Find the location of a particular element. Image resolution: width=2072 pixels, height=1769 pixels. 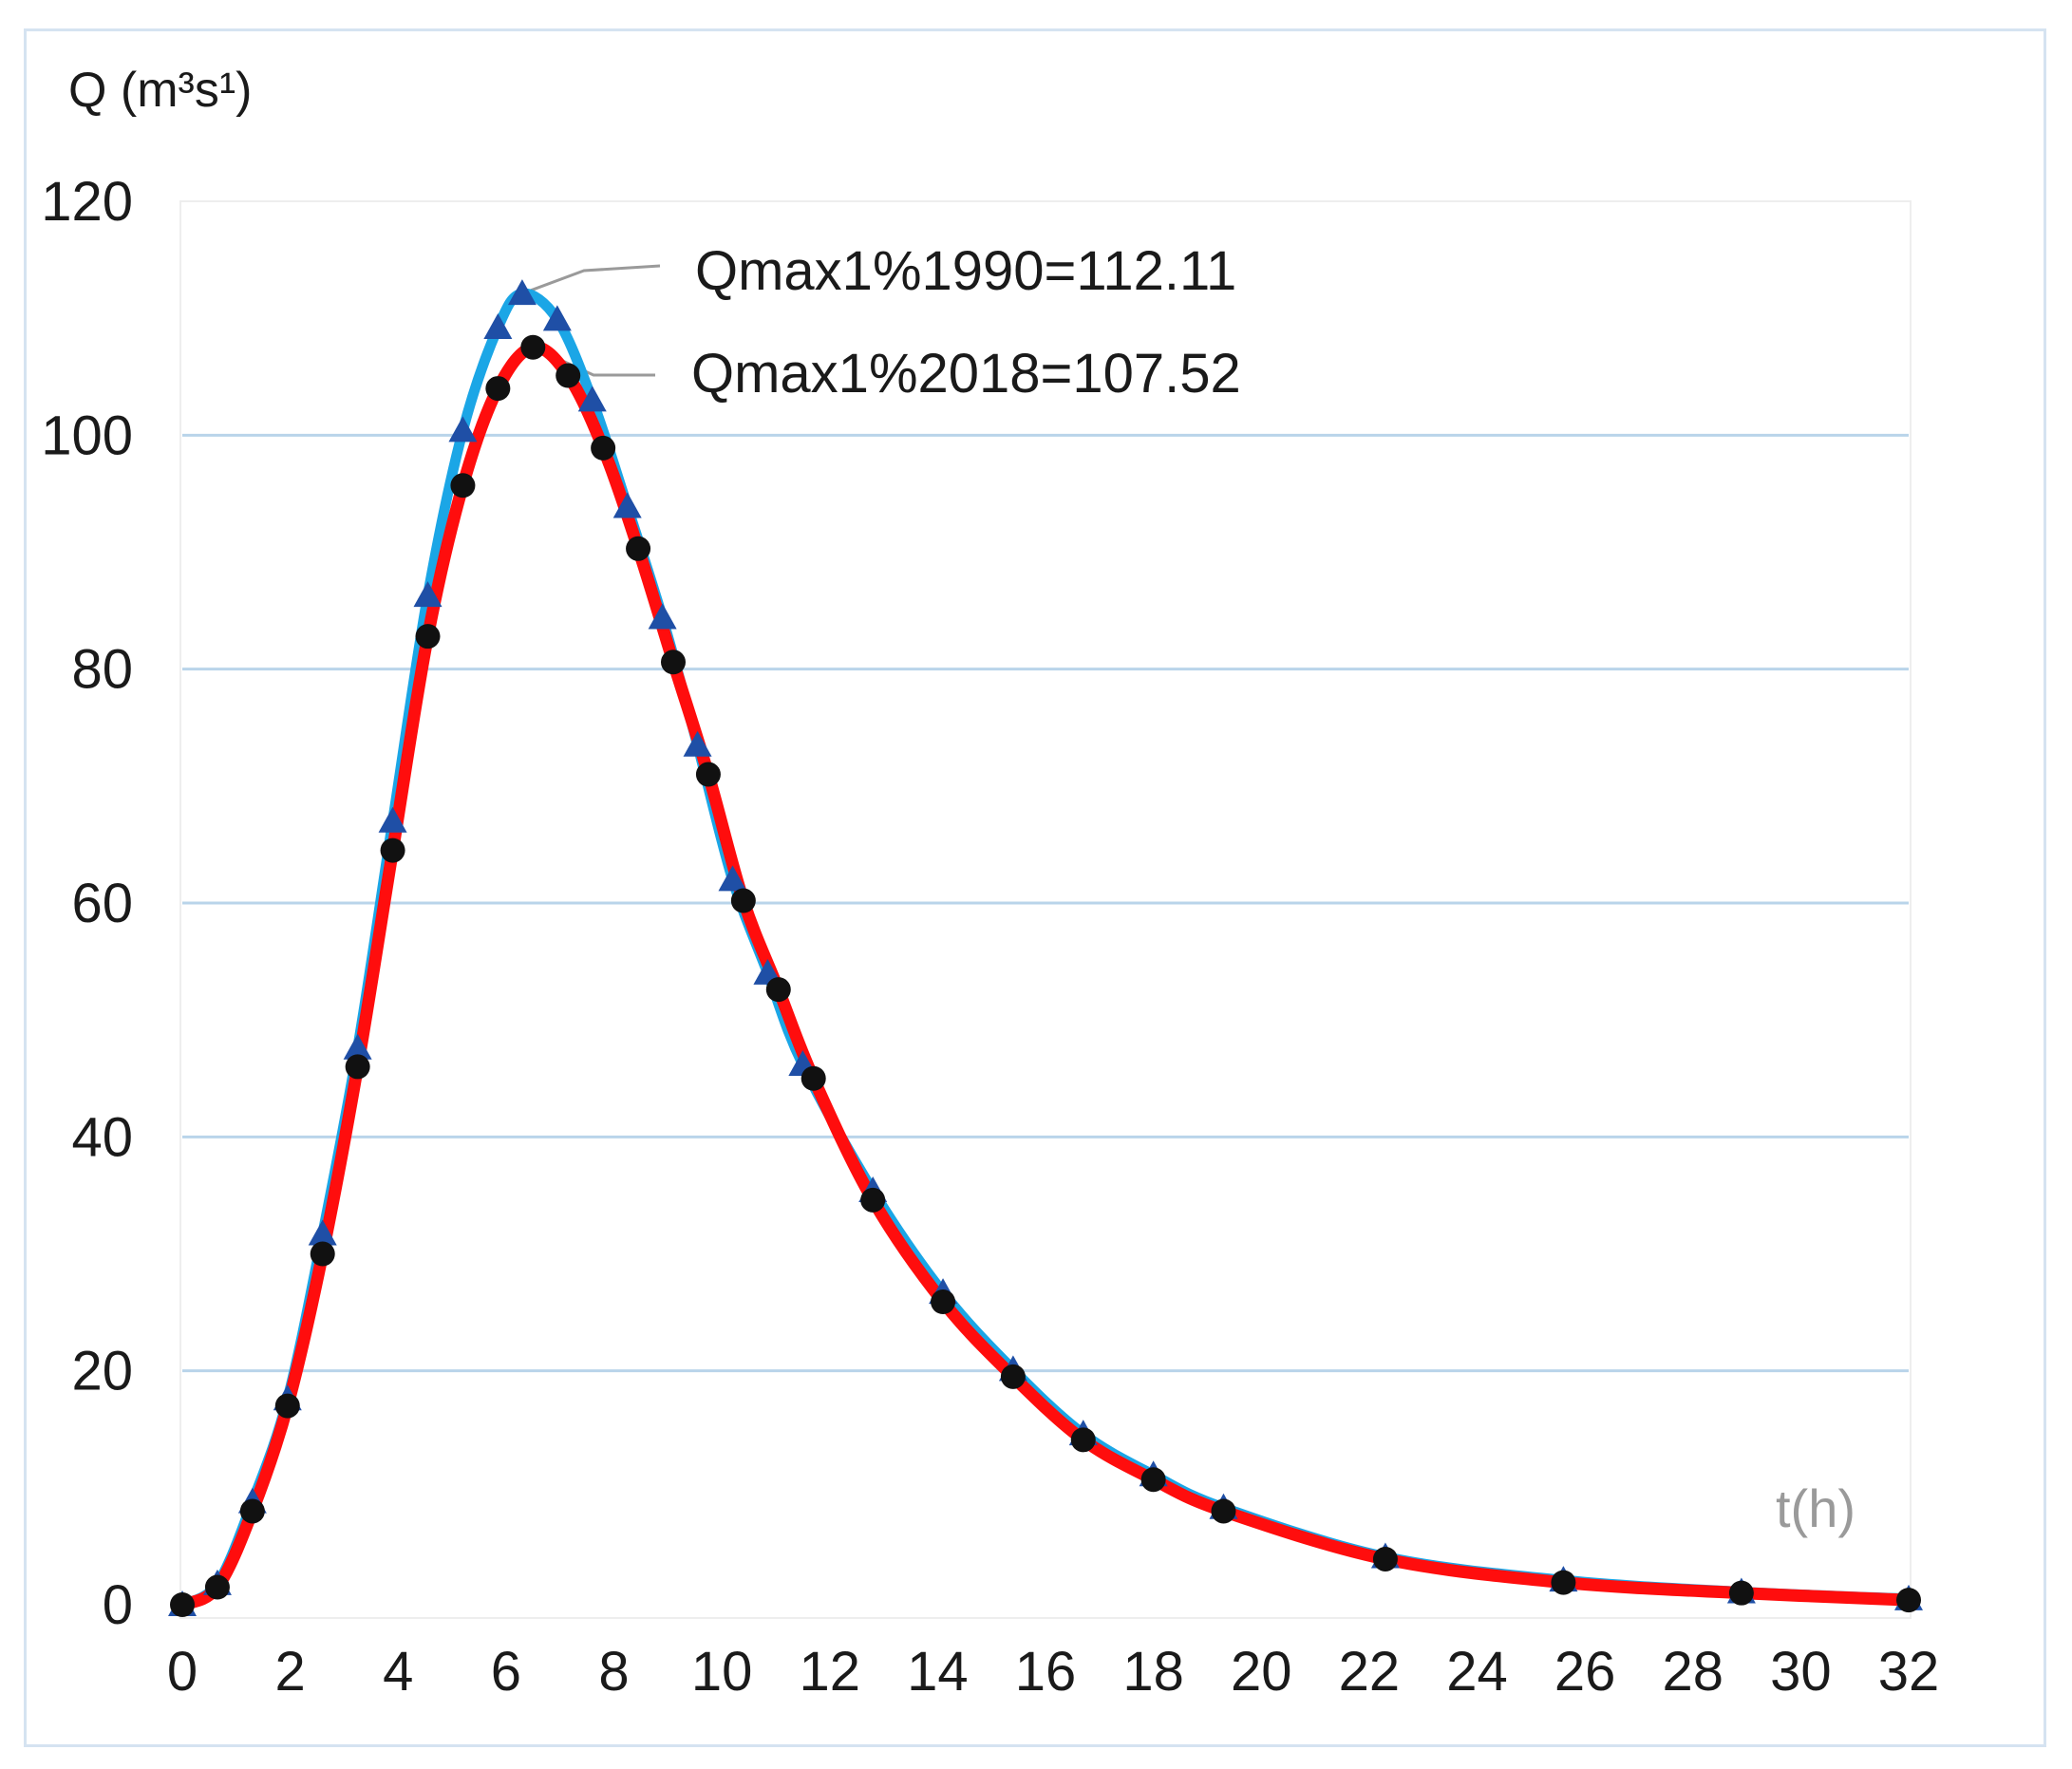

y-tick-label: 40 is located at coordinates (102, 1137).